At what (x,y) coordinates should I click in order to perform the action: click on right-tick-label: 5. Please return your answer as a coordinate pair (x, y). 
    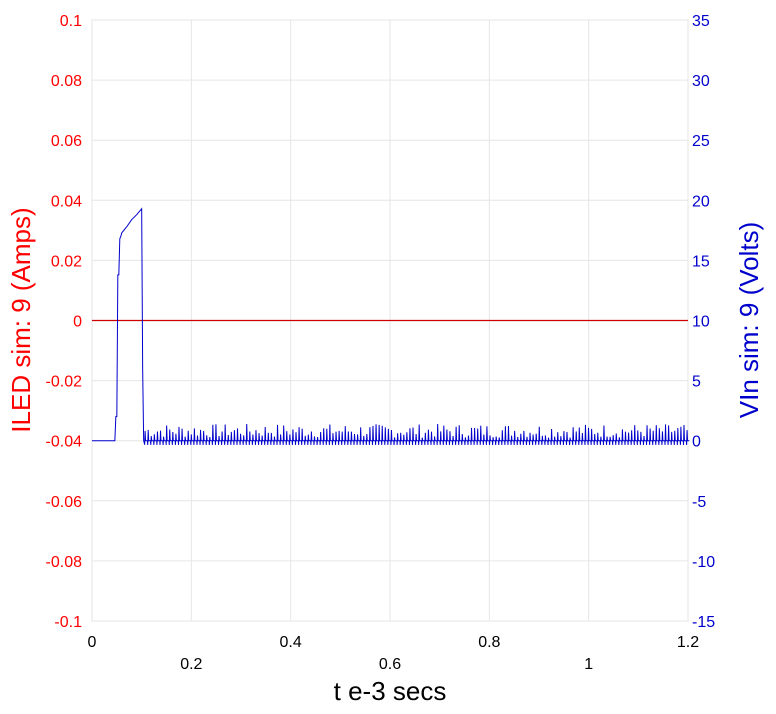
    Looking at the image, I should click on (696, 382).